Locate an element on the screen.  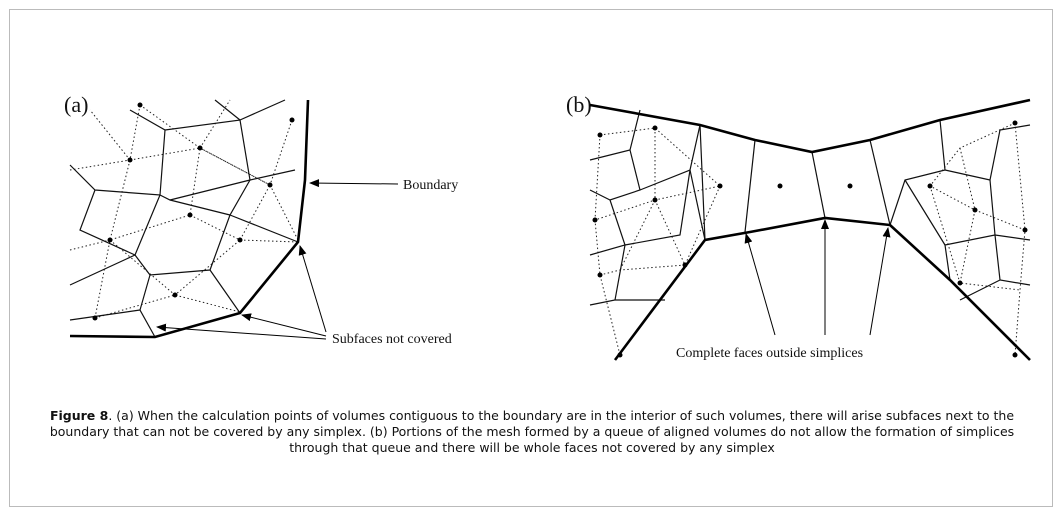
annotation: Subfaces not covered is located at coordinates (392, 339).